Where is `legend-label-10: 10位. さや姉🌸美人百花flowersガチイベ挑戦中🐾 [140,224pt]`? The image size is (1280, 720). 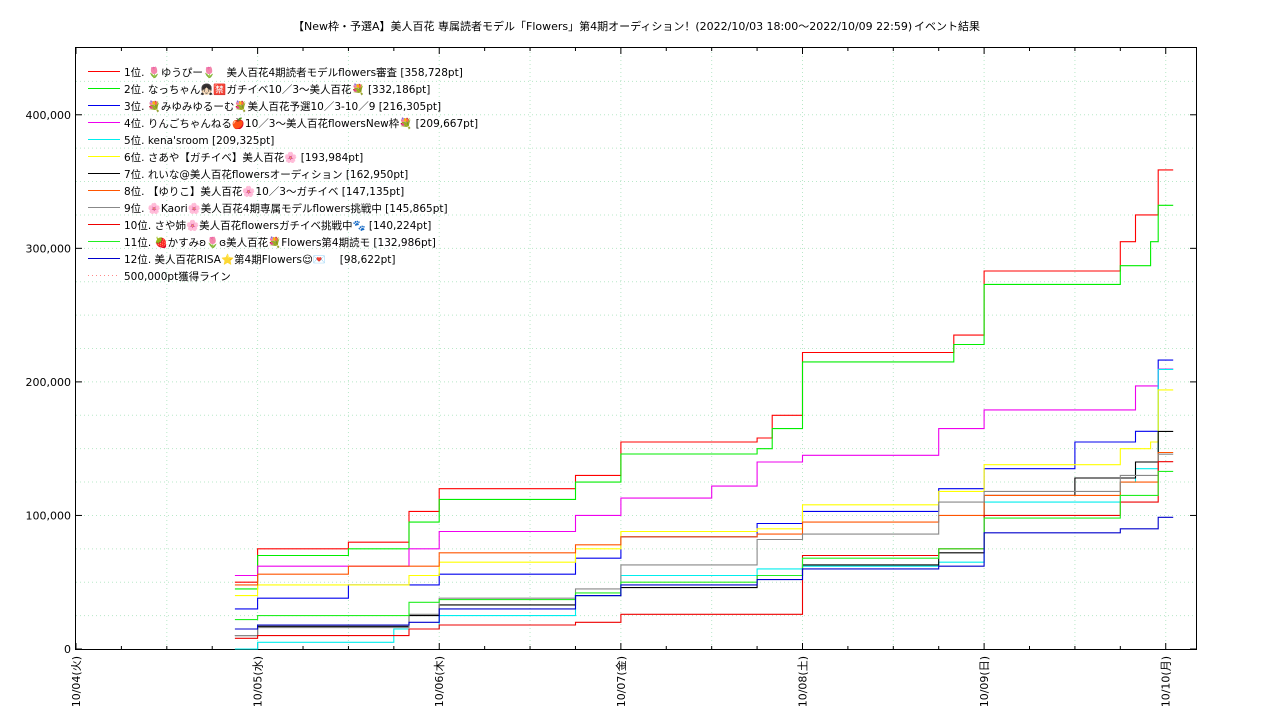
legend-label-10: 10位. さや姉🌸美人百花flowersガチイベ挑戦中🐾 [140,224pt] is located at coordinates (277, 225).